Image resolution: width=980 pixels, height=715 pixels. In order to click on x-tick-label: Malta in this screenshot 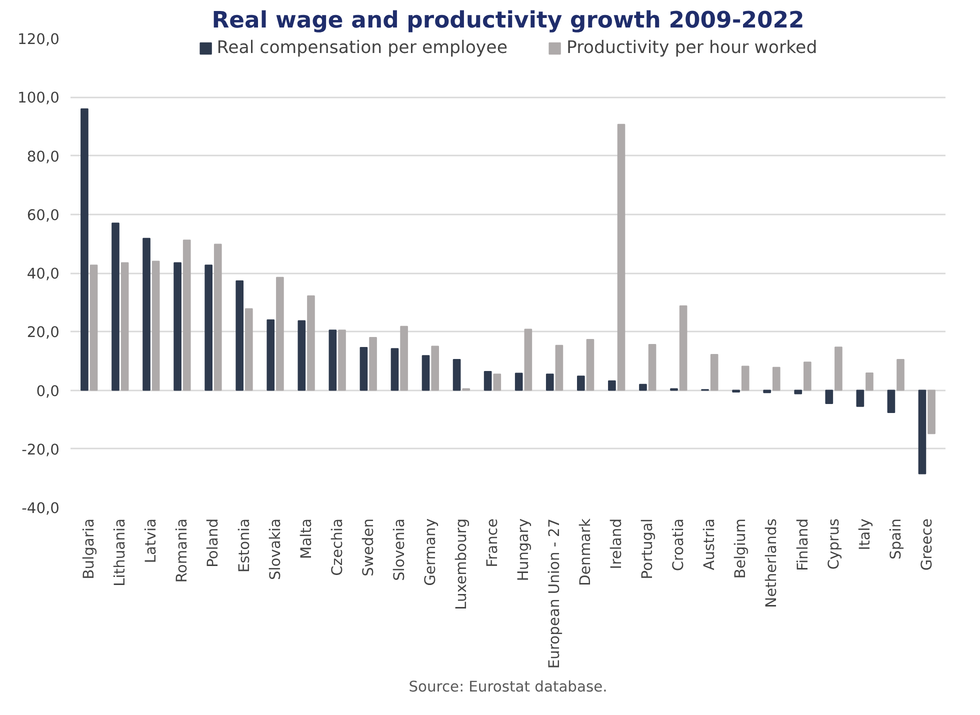, I will do `click(306, 538)`.